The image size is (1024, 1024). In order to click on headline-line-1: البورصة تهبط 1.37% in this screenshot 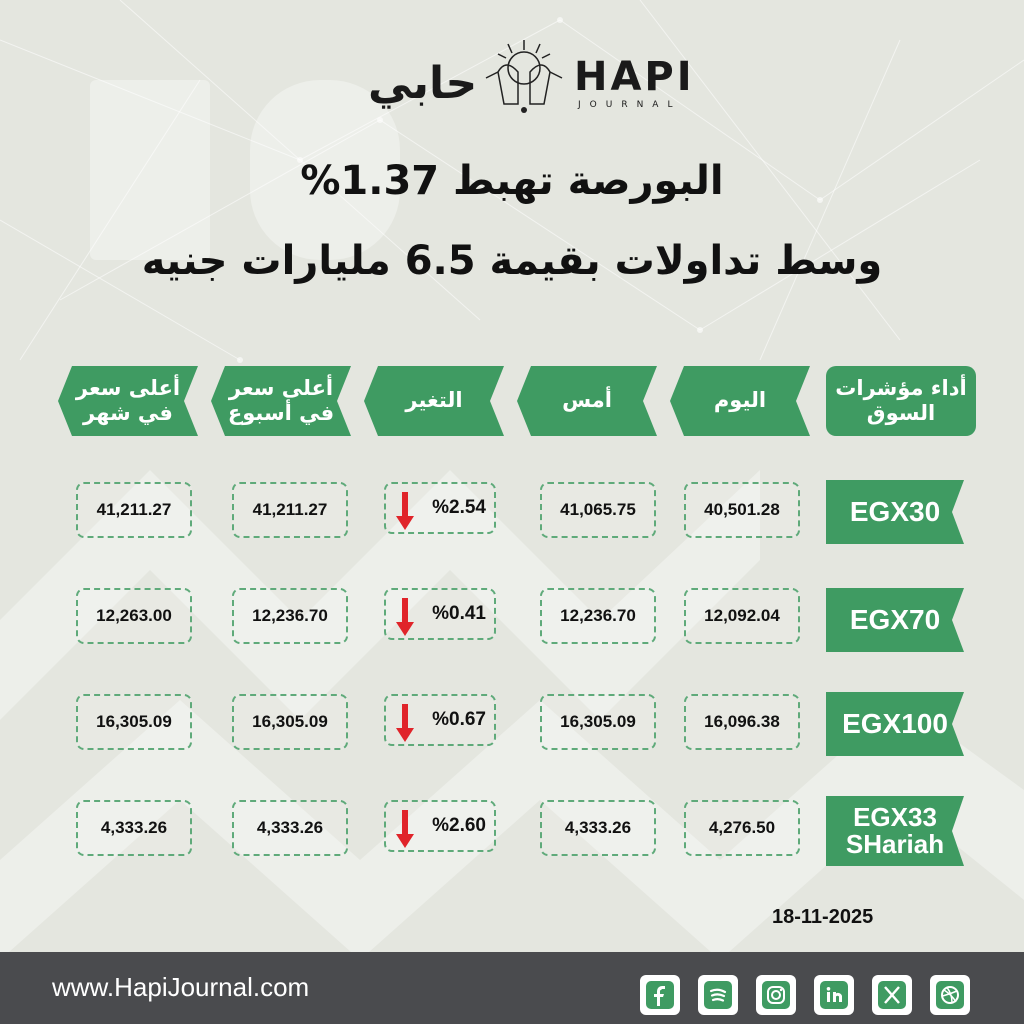, I will do `click(512, 181)`.